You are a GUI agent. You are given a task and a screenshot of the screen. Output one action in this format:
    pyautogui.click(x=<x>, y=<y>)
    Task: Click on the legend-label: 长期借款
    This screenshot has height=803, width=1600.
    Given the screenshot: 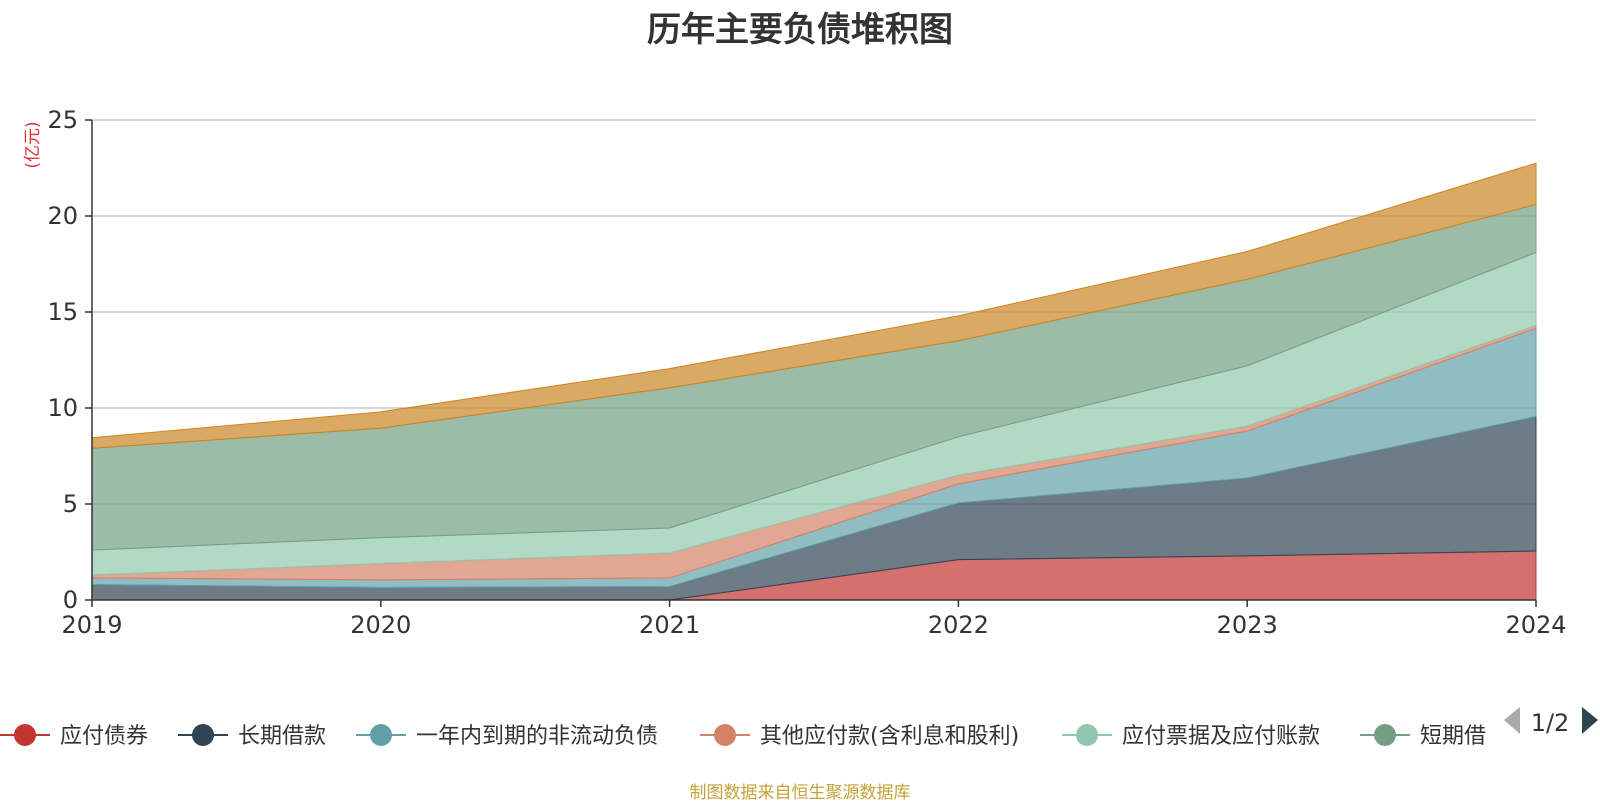 What is the action you would take?
    pyautogui.click(x=282, y=736)
    